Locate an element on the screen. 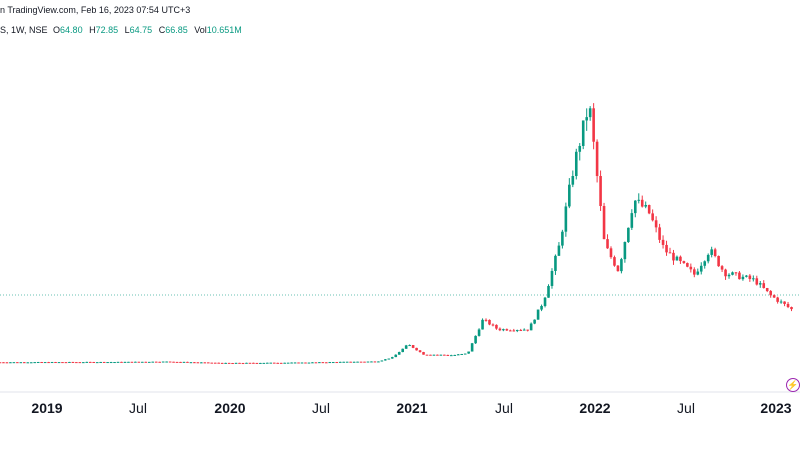 This screenshot has width=800, height=450. lightning-icon: ⚡ is located at coordinates (793, 385).